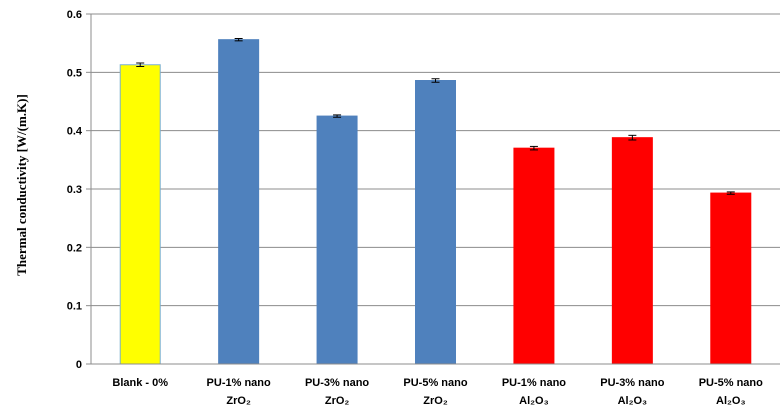 The height and width of the screenshot is (414, 783). I want to click on y-tick-label: 0.2, so click(74, 248).